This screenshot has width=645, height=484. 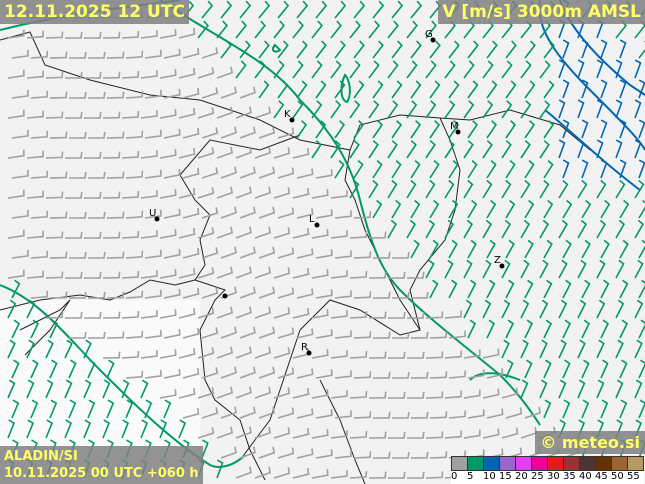 I want to click on legend-swatch, so click(x=572, y=463).